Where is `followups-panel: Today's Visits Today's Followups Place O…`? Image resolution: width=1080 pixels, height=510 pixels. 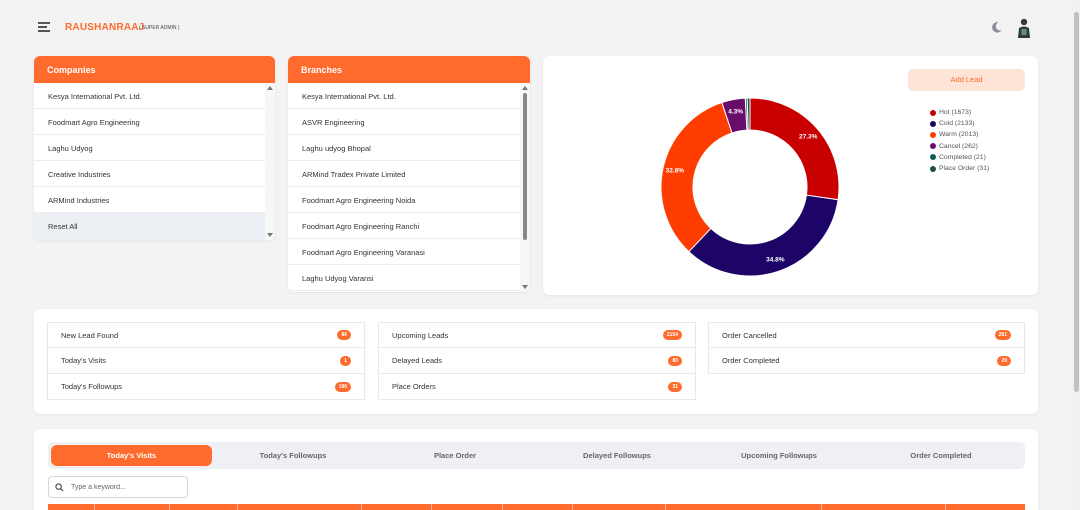 followups-panel: Today's Visits Today's Followups Place O… is located at coordinates (536, 469).